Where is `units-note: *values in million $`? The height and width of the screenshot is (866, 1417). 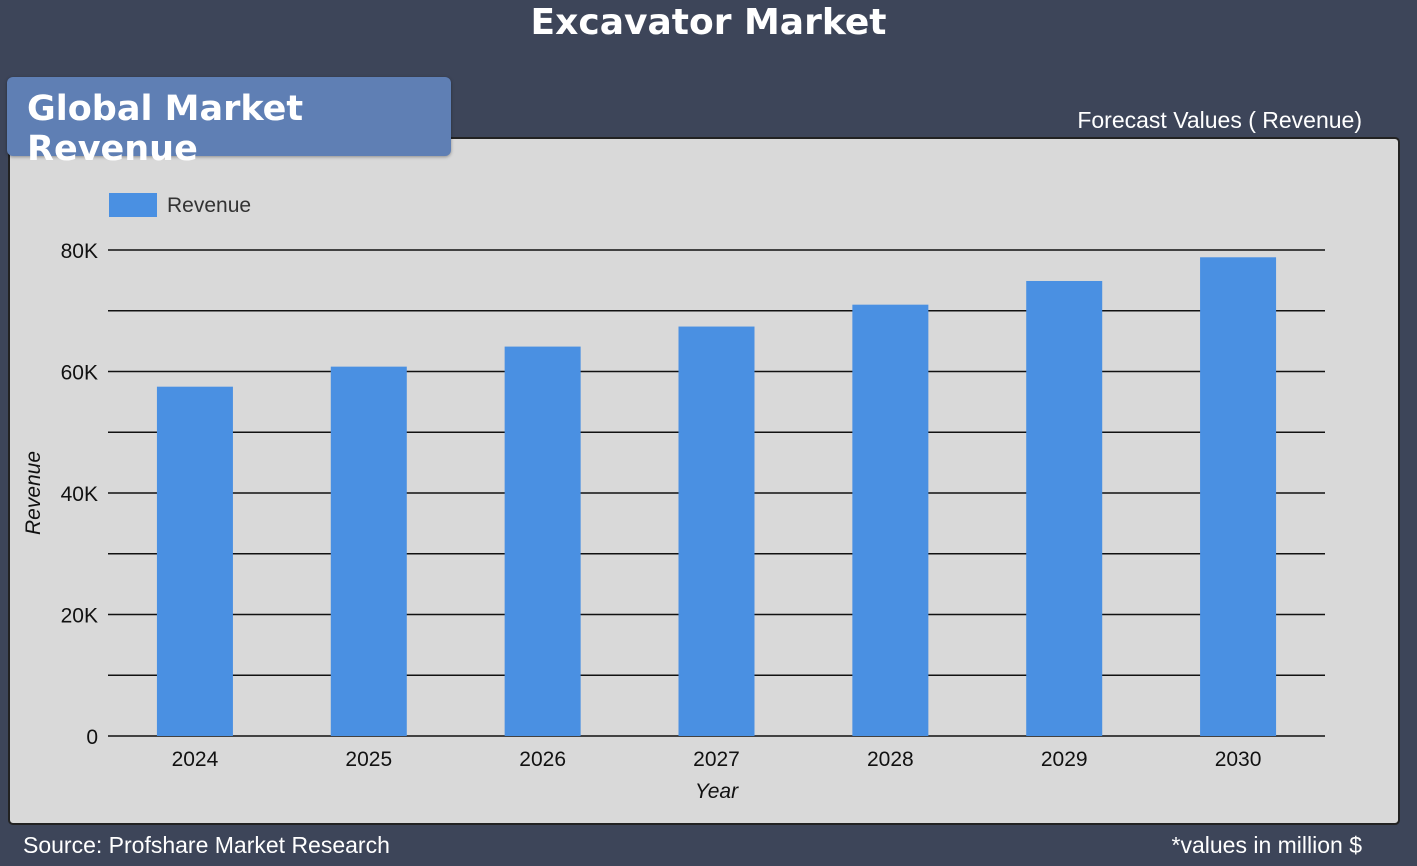 units-note: *values in million $ is located at coordinates (1266, 845).